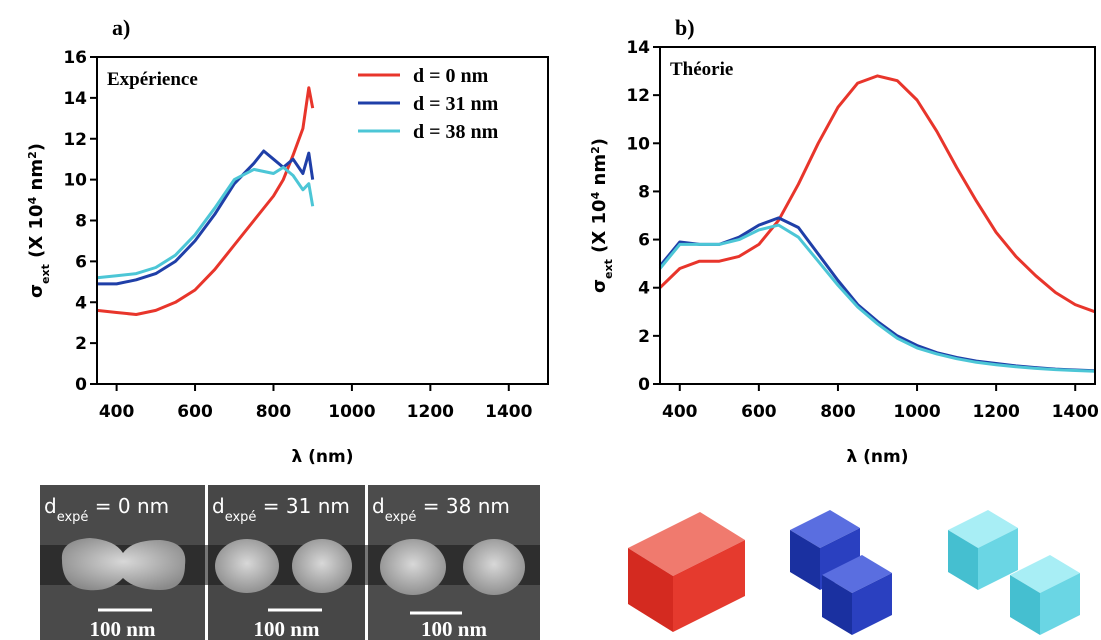 This screenshot has width=1101, height=640. I want to click on sem-images, so click(290, 562).